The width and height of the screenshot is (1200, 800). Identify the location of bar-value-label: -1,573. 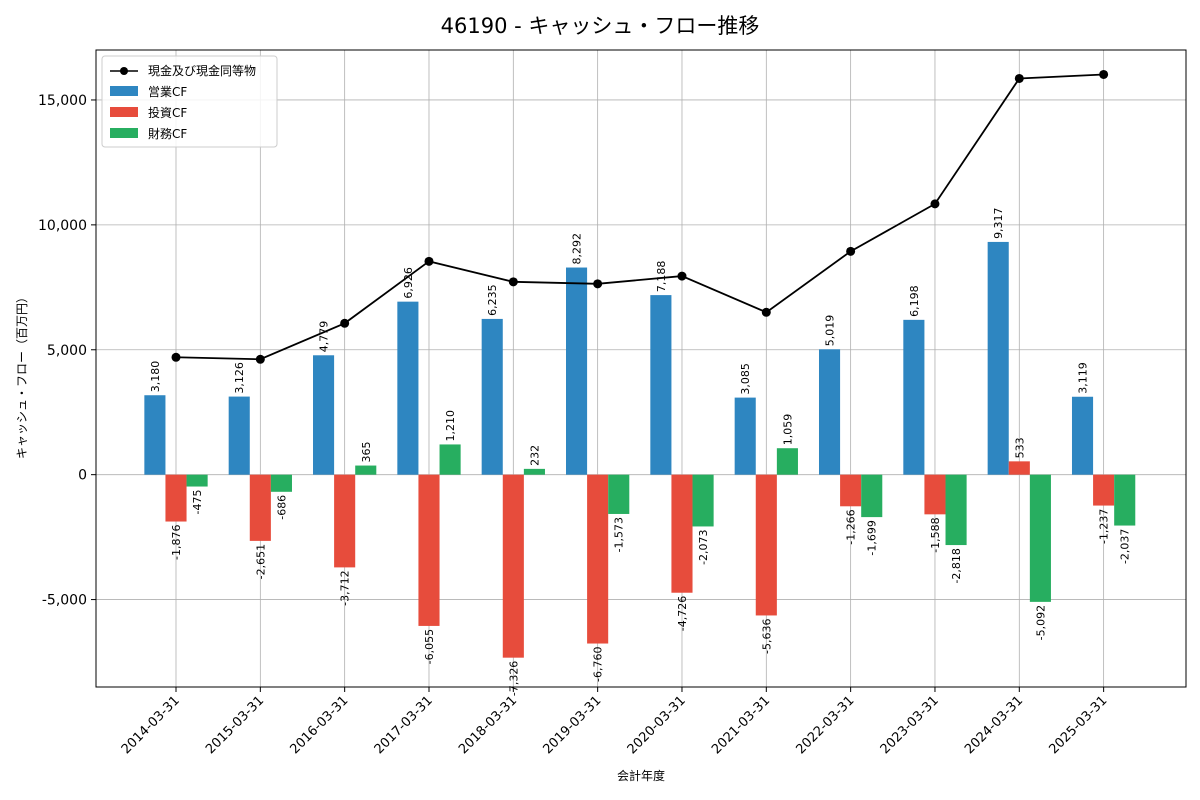
(619, 534).